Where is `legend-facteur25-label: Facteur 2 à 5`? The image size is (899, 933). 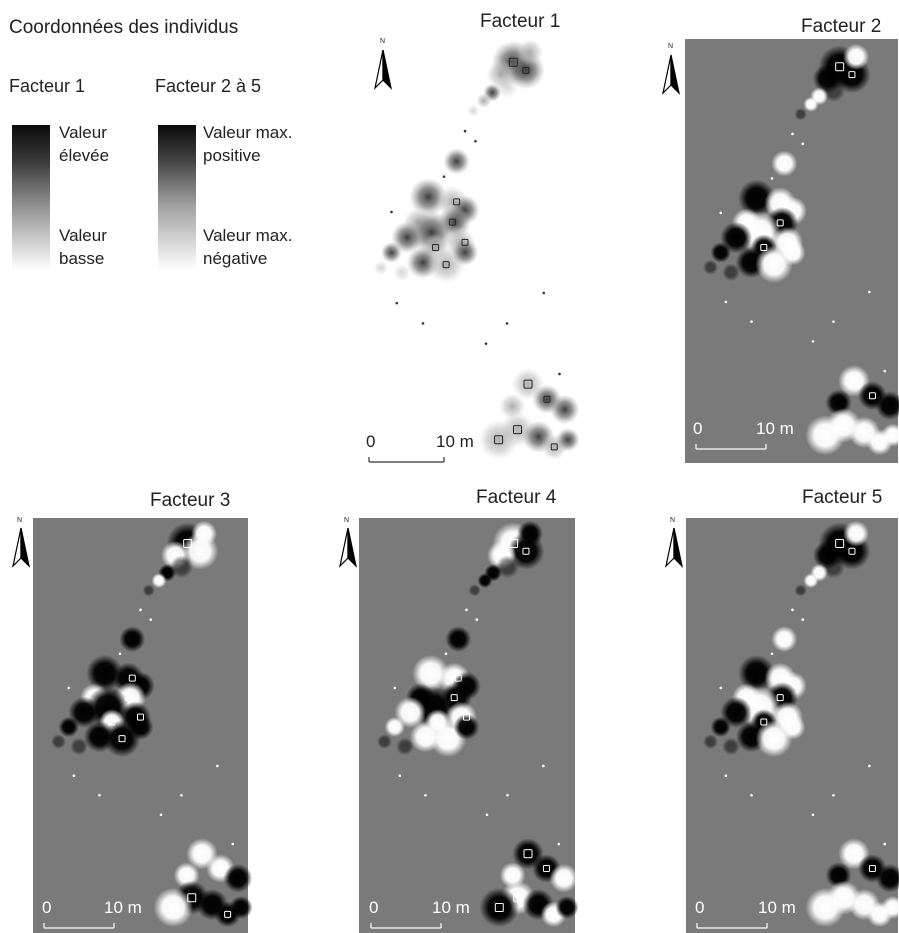
legend-facteur25-label: Facteur 2 à 5 is located at coordinates (208, 86).